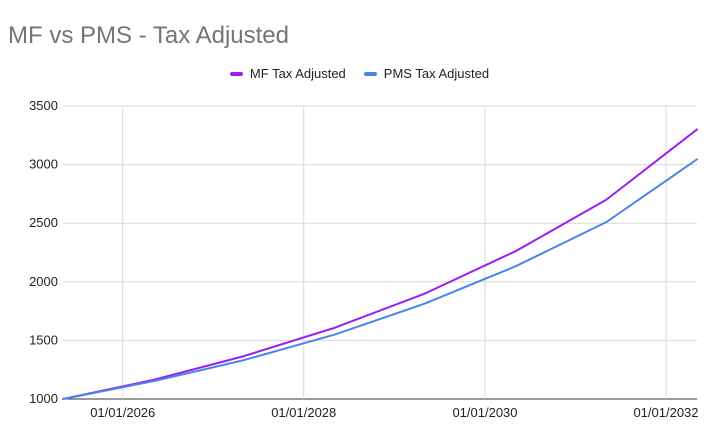 The image size is (719, 445). What do you see at coordinates (484, 412) in the screenshot?
I see `x-tick-label: 01/01/2030` at bounding box center [484, 412].